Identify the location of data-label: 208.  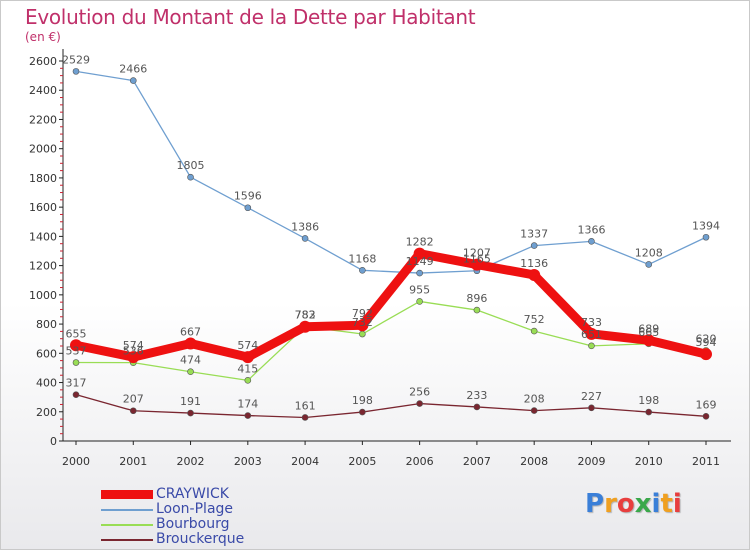
(534, 399).